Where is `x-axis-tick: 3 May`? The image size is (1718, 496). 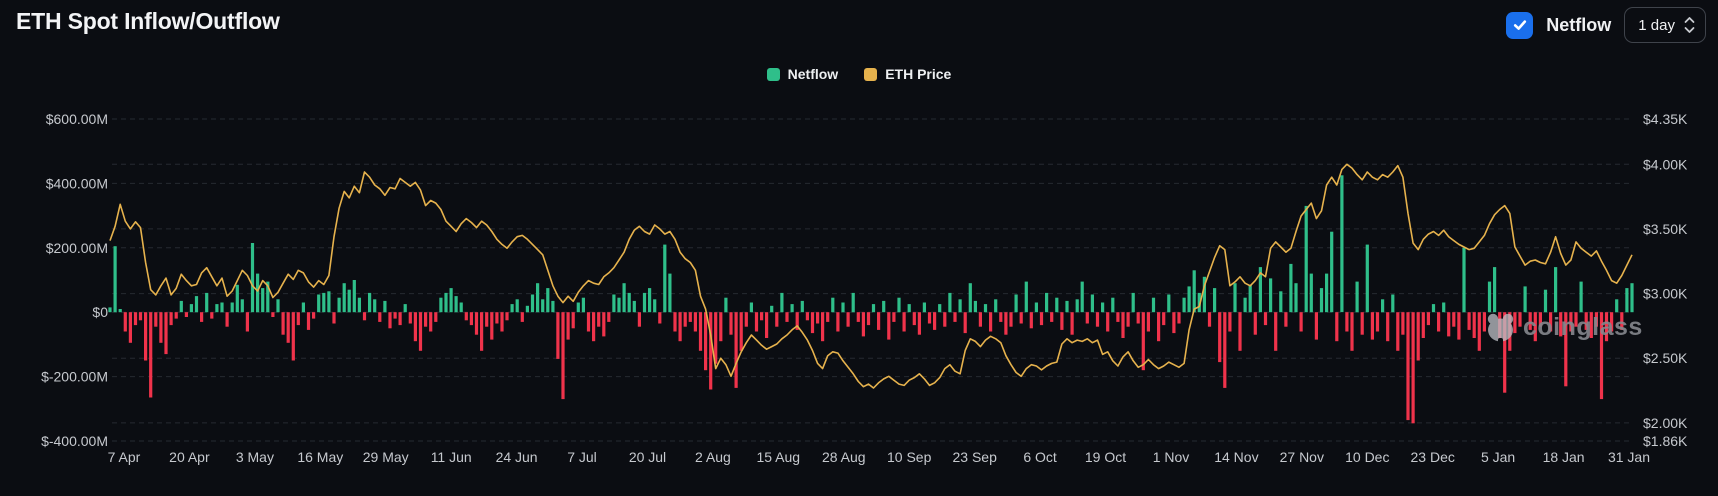
x-axis-tick: 3 May is located at coordinates (255, 457).